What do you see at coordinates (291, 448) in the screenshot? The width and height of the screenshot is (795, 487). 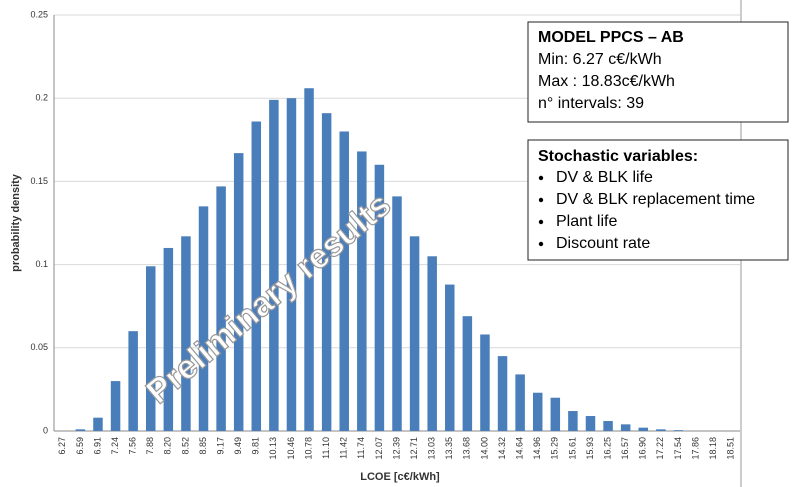 I see `x-tick-label: 10.46` at bounding box center [291, 448].